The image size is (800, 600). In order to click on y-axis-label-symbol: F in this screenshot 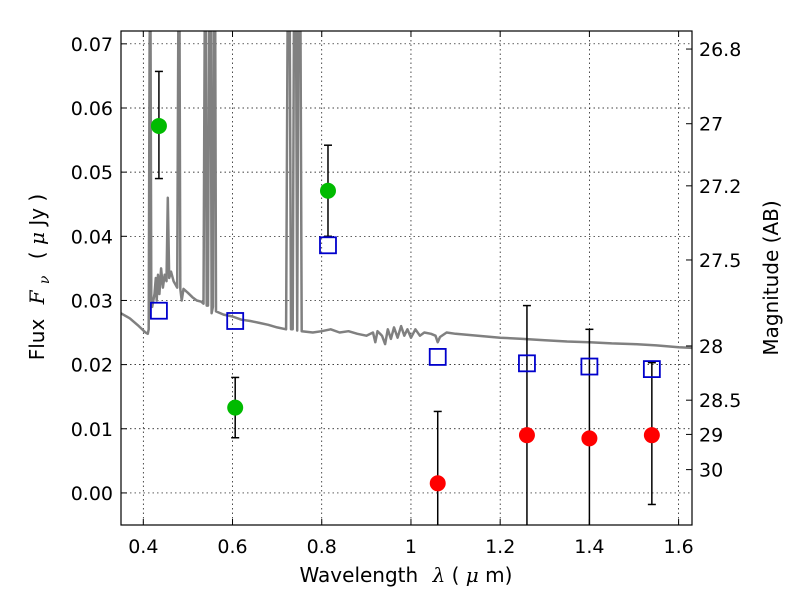, I will do `click(37, 297)`.